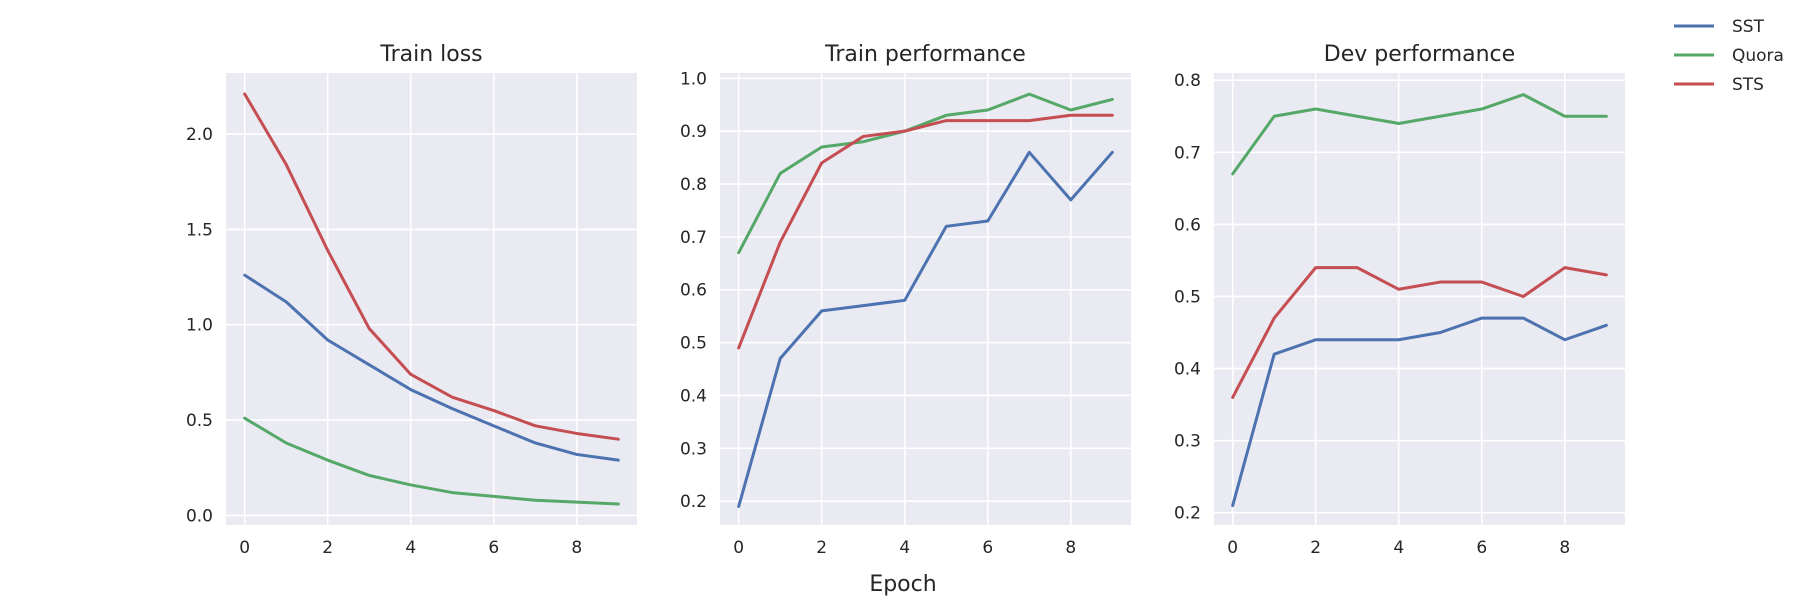 This screenshot has width=1800, height=600. I want to click on shared-x-axis-label: Epoch, so click(902, 584).